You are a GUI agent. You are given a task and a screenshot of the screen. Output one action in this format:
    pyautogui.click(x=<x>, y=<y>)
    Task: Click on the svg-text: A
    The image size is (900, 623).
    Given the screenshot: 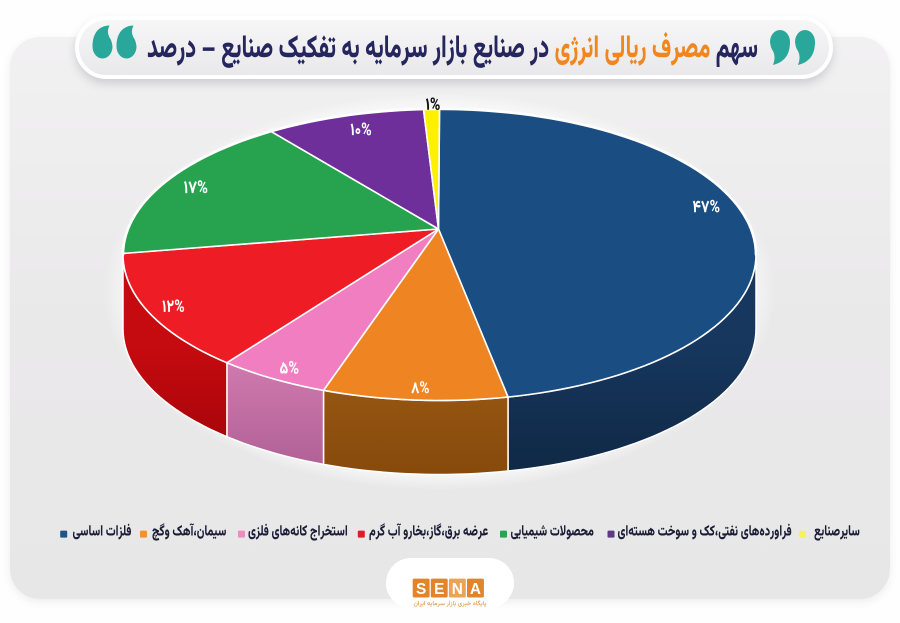 What is the action you would take?
    pyautogui.click(x=475, y=589)
    